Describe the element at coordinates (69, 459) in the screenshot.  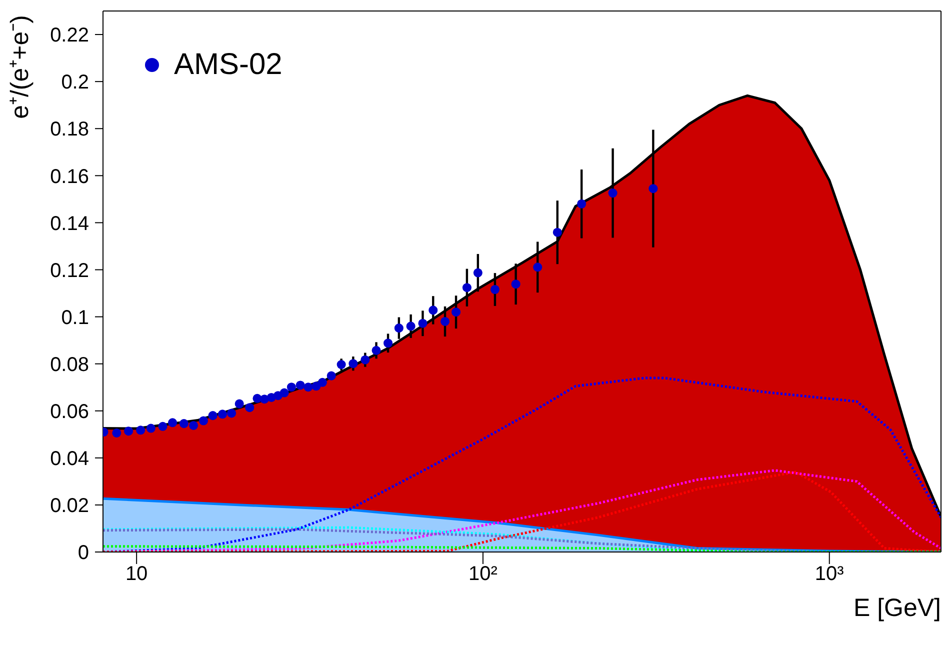
I see `y-tick-label: 0.04` at that location.